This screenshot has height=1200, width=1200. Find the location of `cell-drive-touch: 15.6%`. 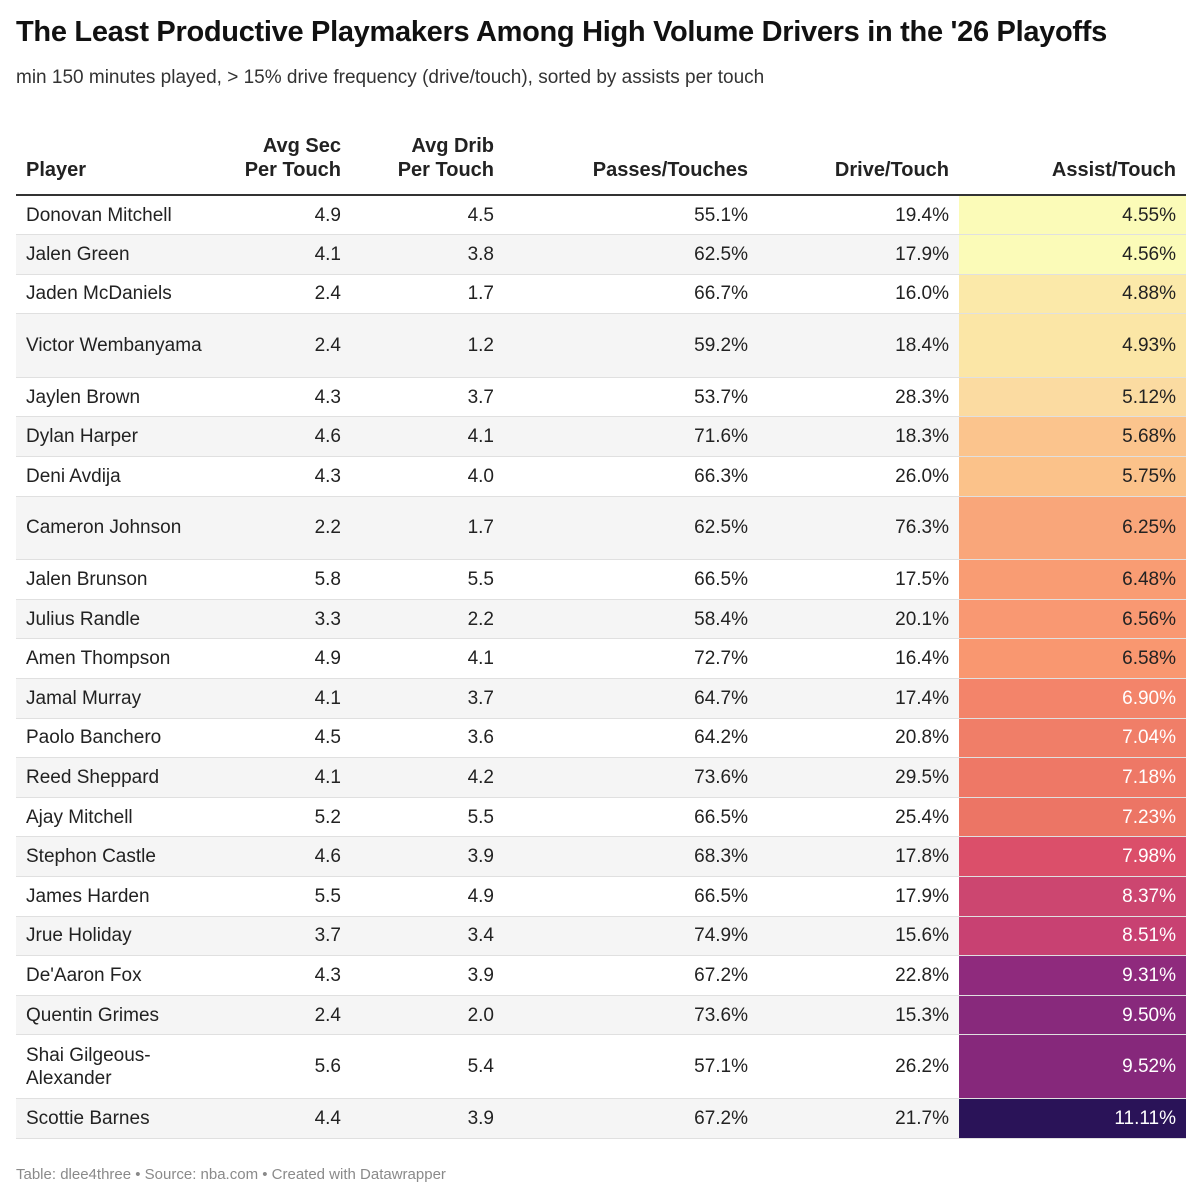

cell-drive-touch: 15.6% is located at coordinates (858, 936).